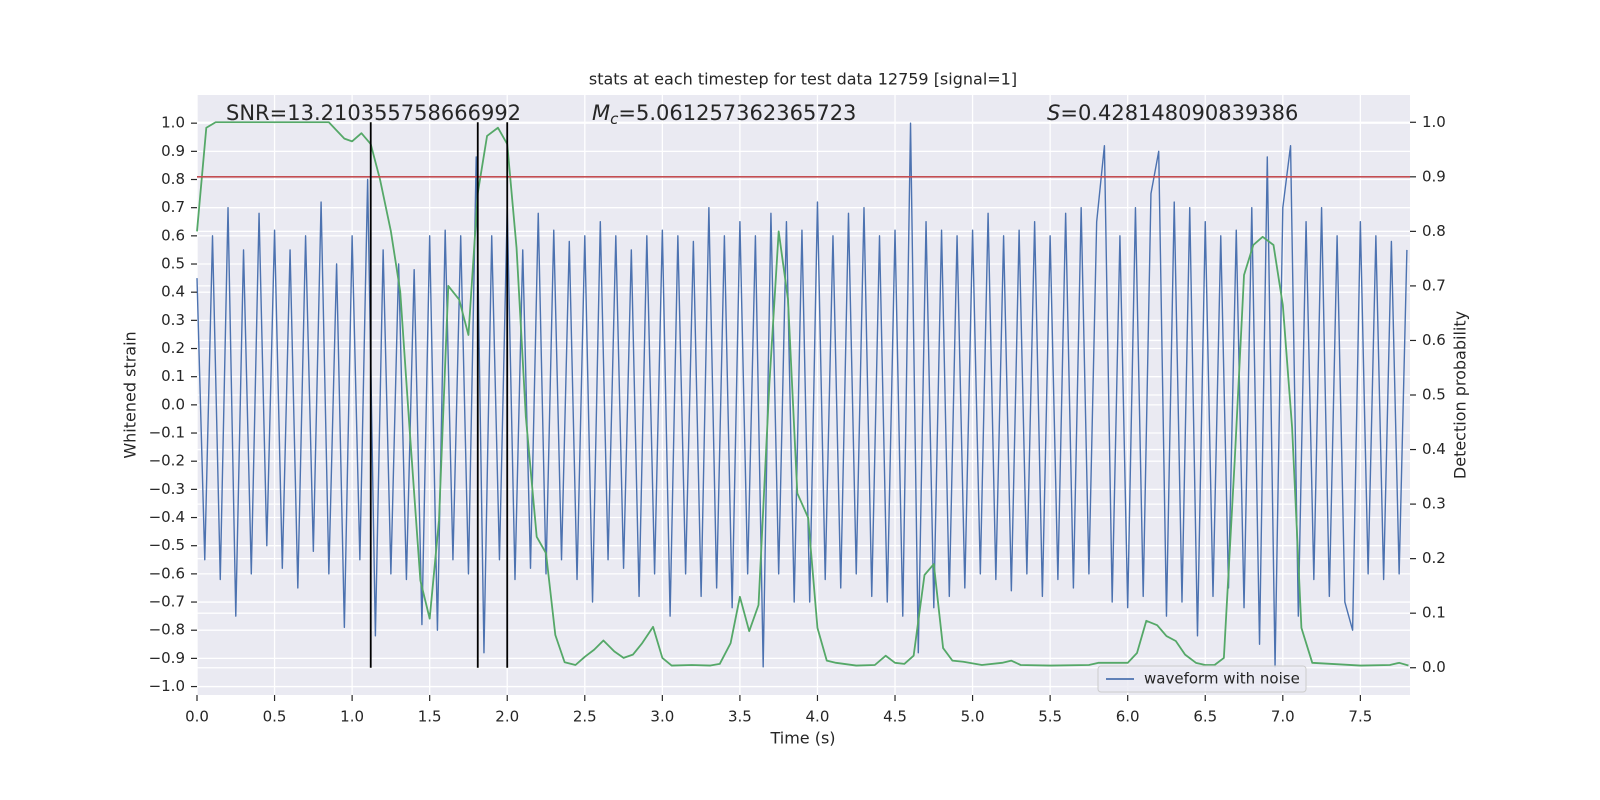  What do you see at coordinates (507, 717) in the screenshot?
I see `x-tick-label: 2.0` at bounding box center [507, 717].